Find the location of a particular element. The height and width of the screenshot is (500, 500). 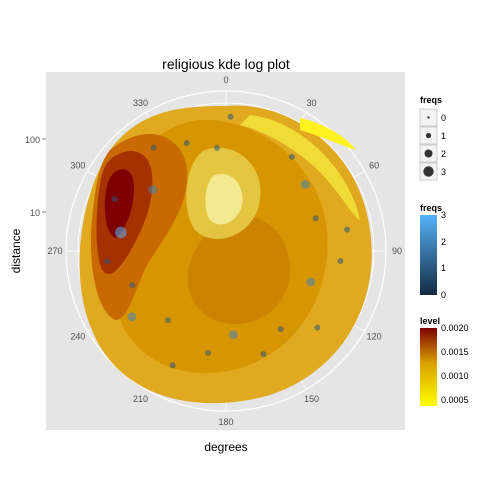

x-axis-label: degrees is located at coordinates (225, 447).